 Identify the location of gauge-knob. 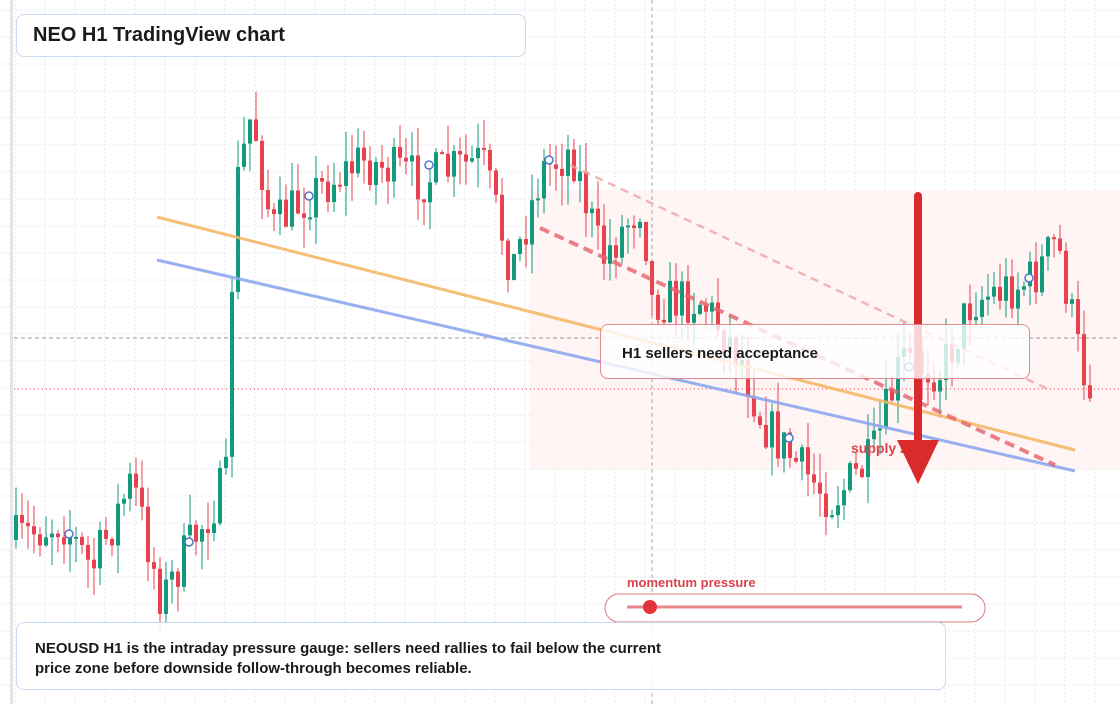
(650, 607).